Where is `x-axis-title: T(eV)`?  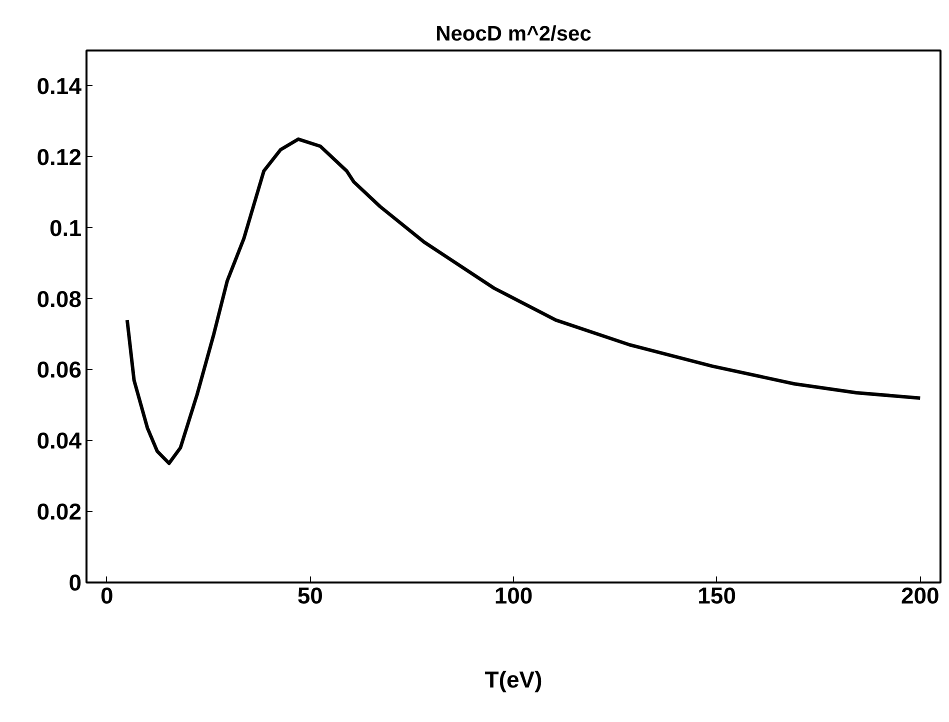
x-axis-title: T(eV) is located at coordinates (513, 679).